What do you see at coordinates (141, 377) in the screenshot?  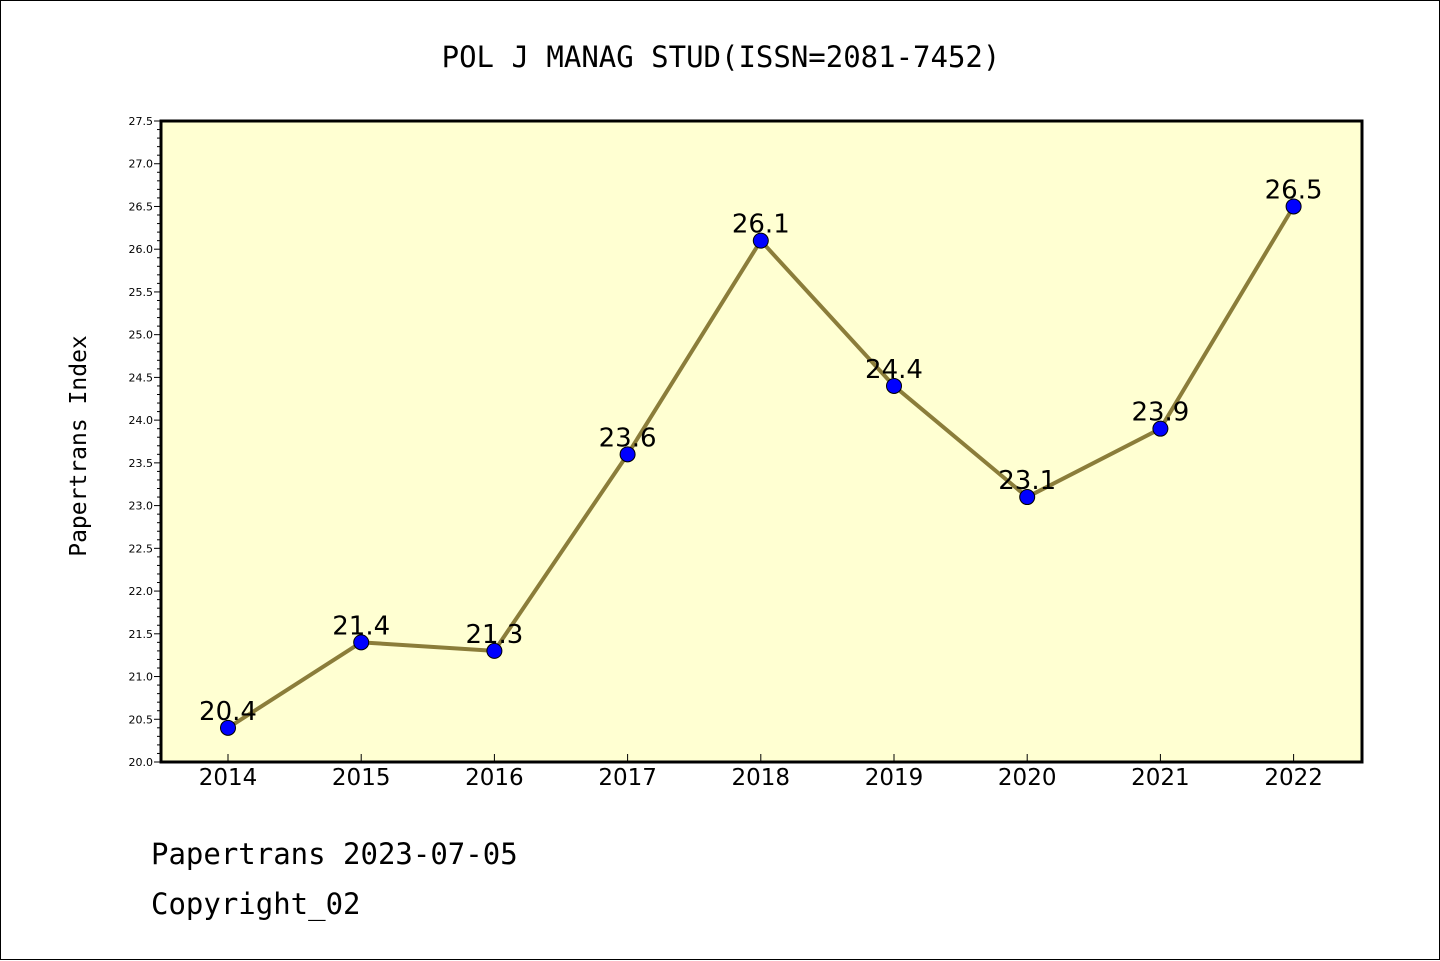 I see `y-tick-label: 24.5` at bounding box center [141, 377].